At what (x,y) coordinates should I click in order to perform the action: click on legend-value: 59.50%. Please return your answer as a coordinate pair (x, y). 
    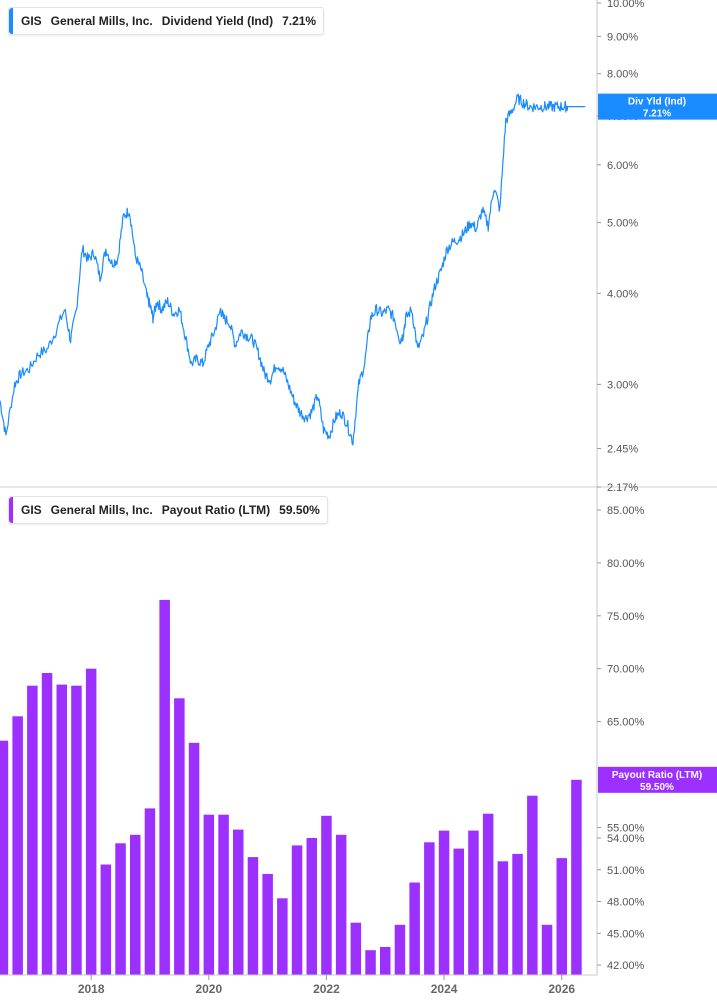
    Looking at the image, I should click on (299, 510).